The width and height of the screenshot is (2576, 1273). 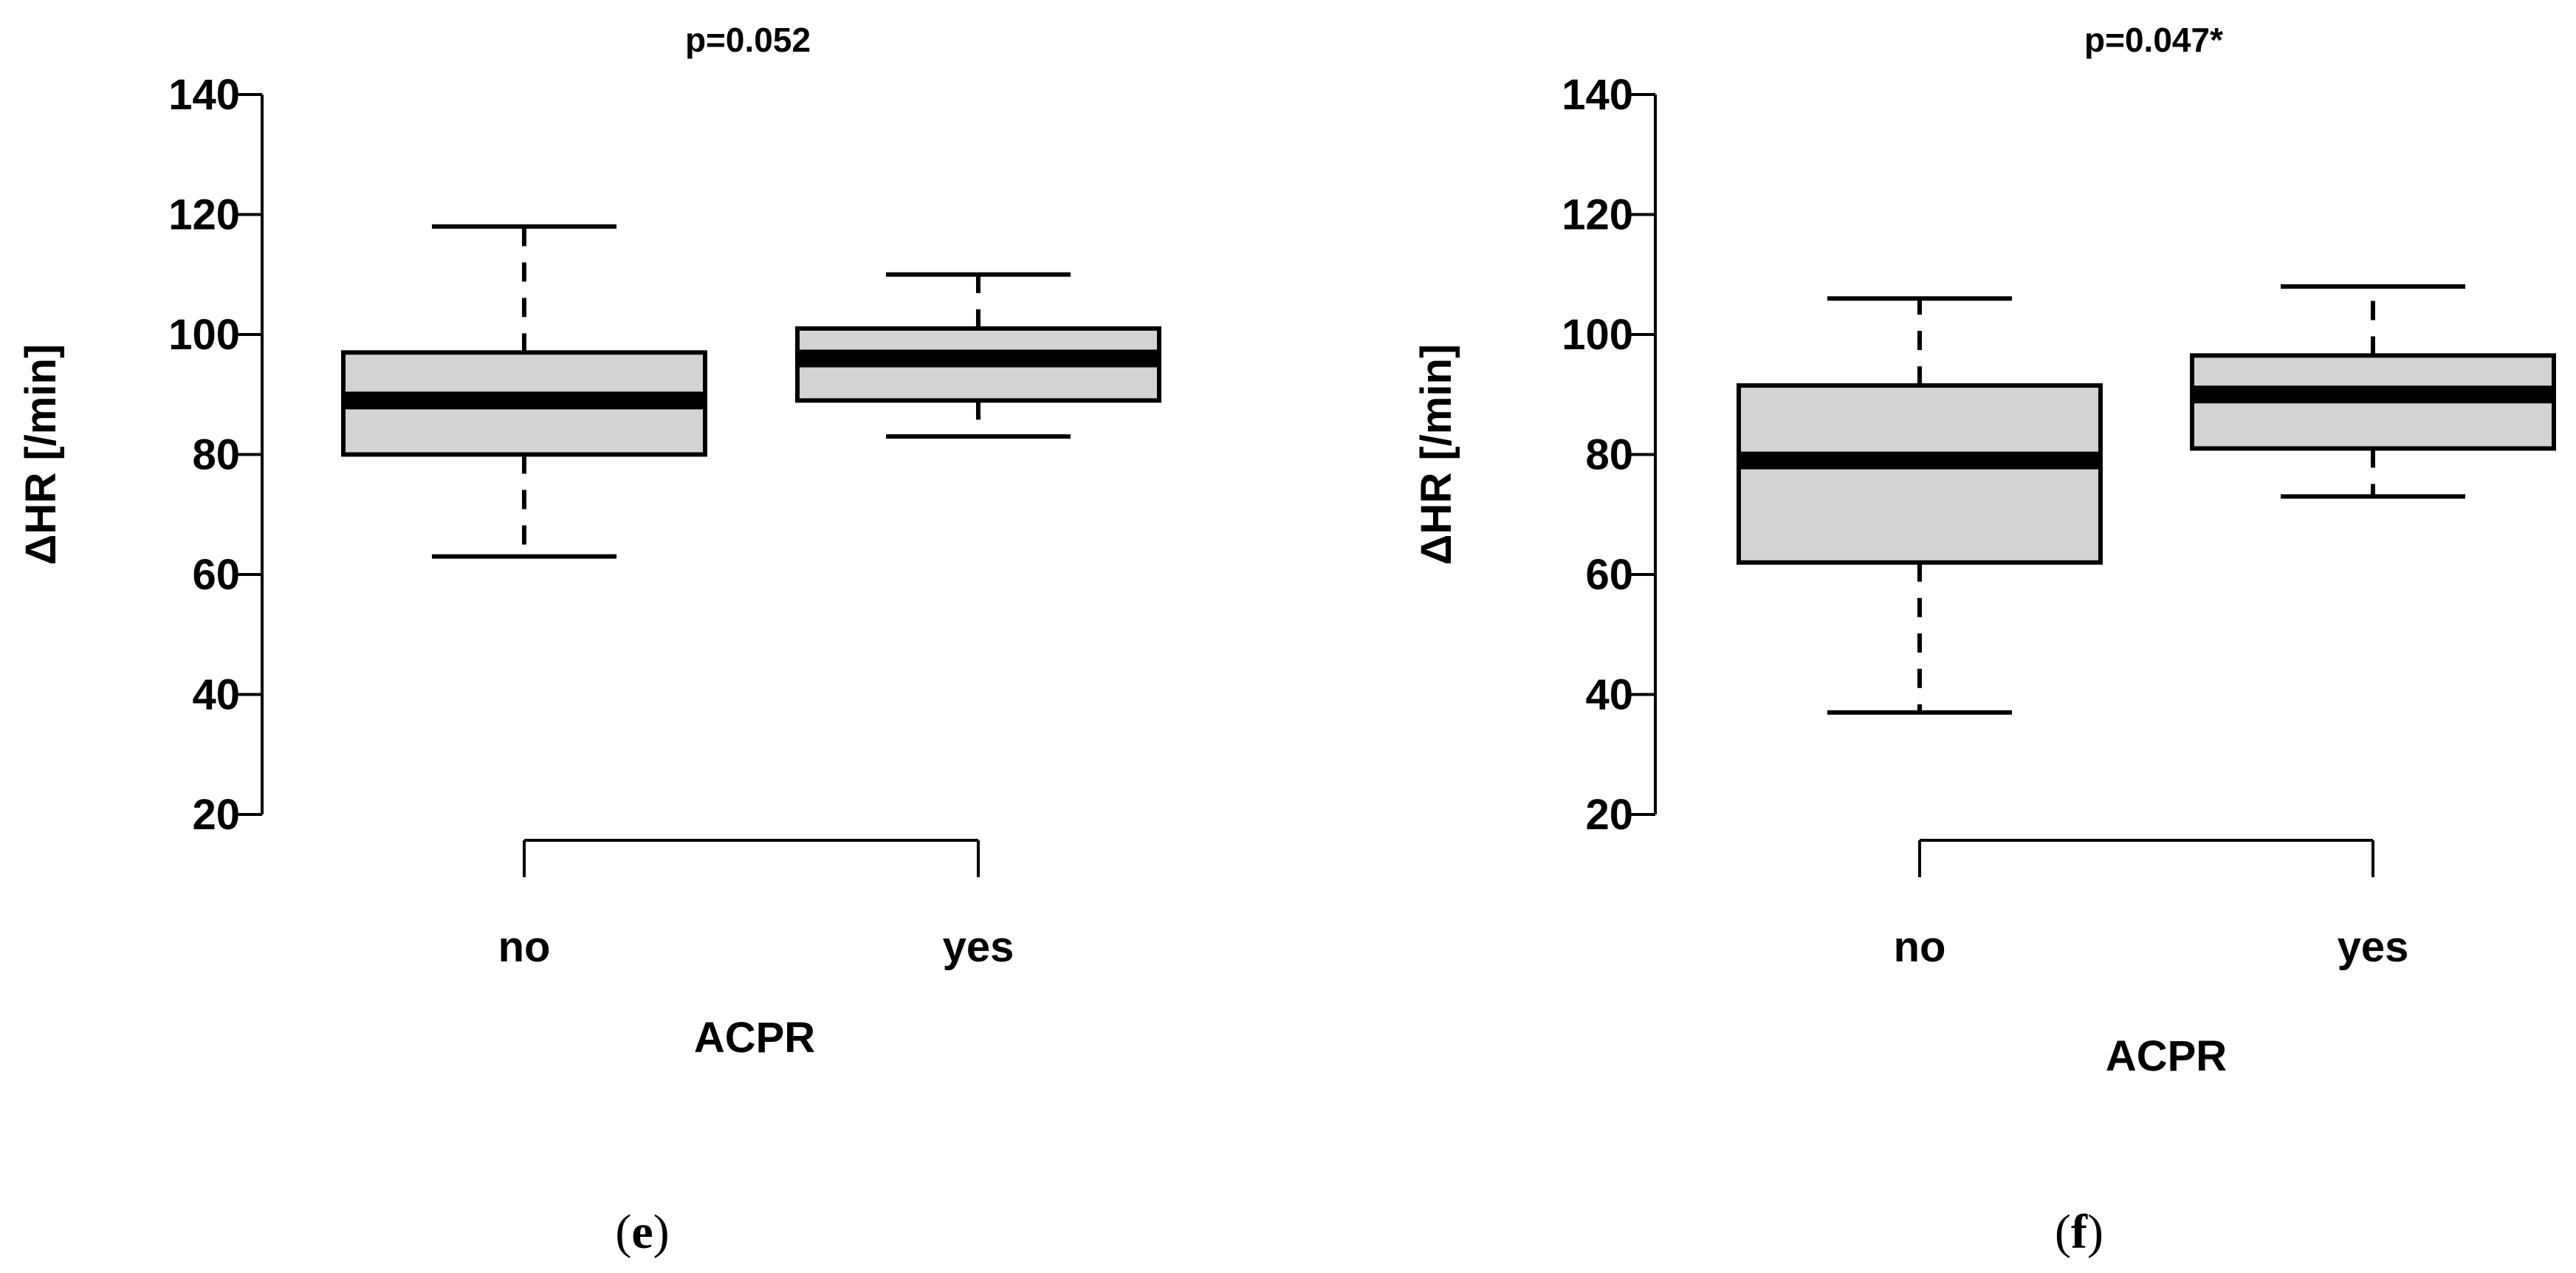 I want to click on panel-letter: e, so click(x=642, y=1232).